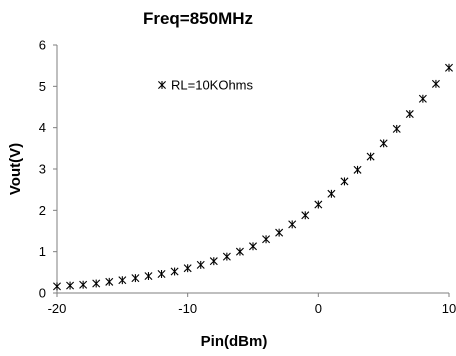 The height and width of the screenshot is (356, 456). What do you see at coordinates (234, 341) in the screenshot?
I see `x-axis-label: Pin(dBm)` at bounding box center [234, 341].